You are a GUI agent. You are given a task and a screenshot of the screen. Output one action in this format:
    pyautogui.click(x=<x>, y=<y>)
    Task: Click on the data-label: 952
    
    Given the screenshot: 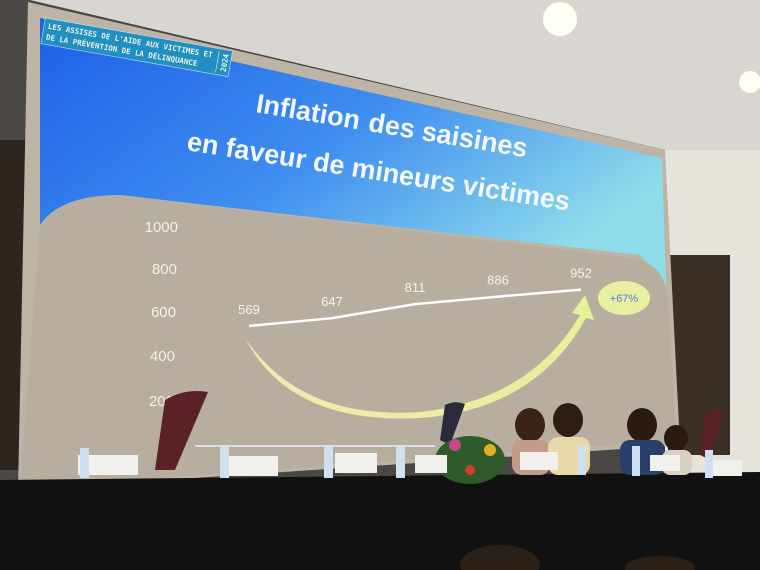 What is the action you would take?
    pyautogui.click(x=581, y=273)
    